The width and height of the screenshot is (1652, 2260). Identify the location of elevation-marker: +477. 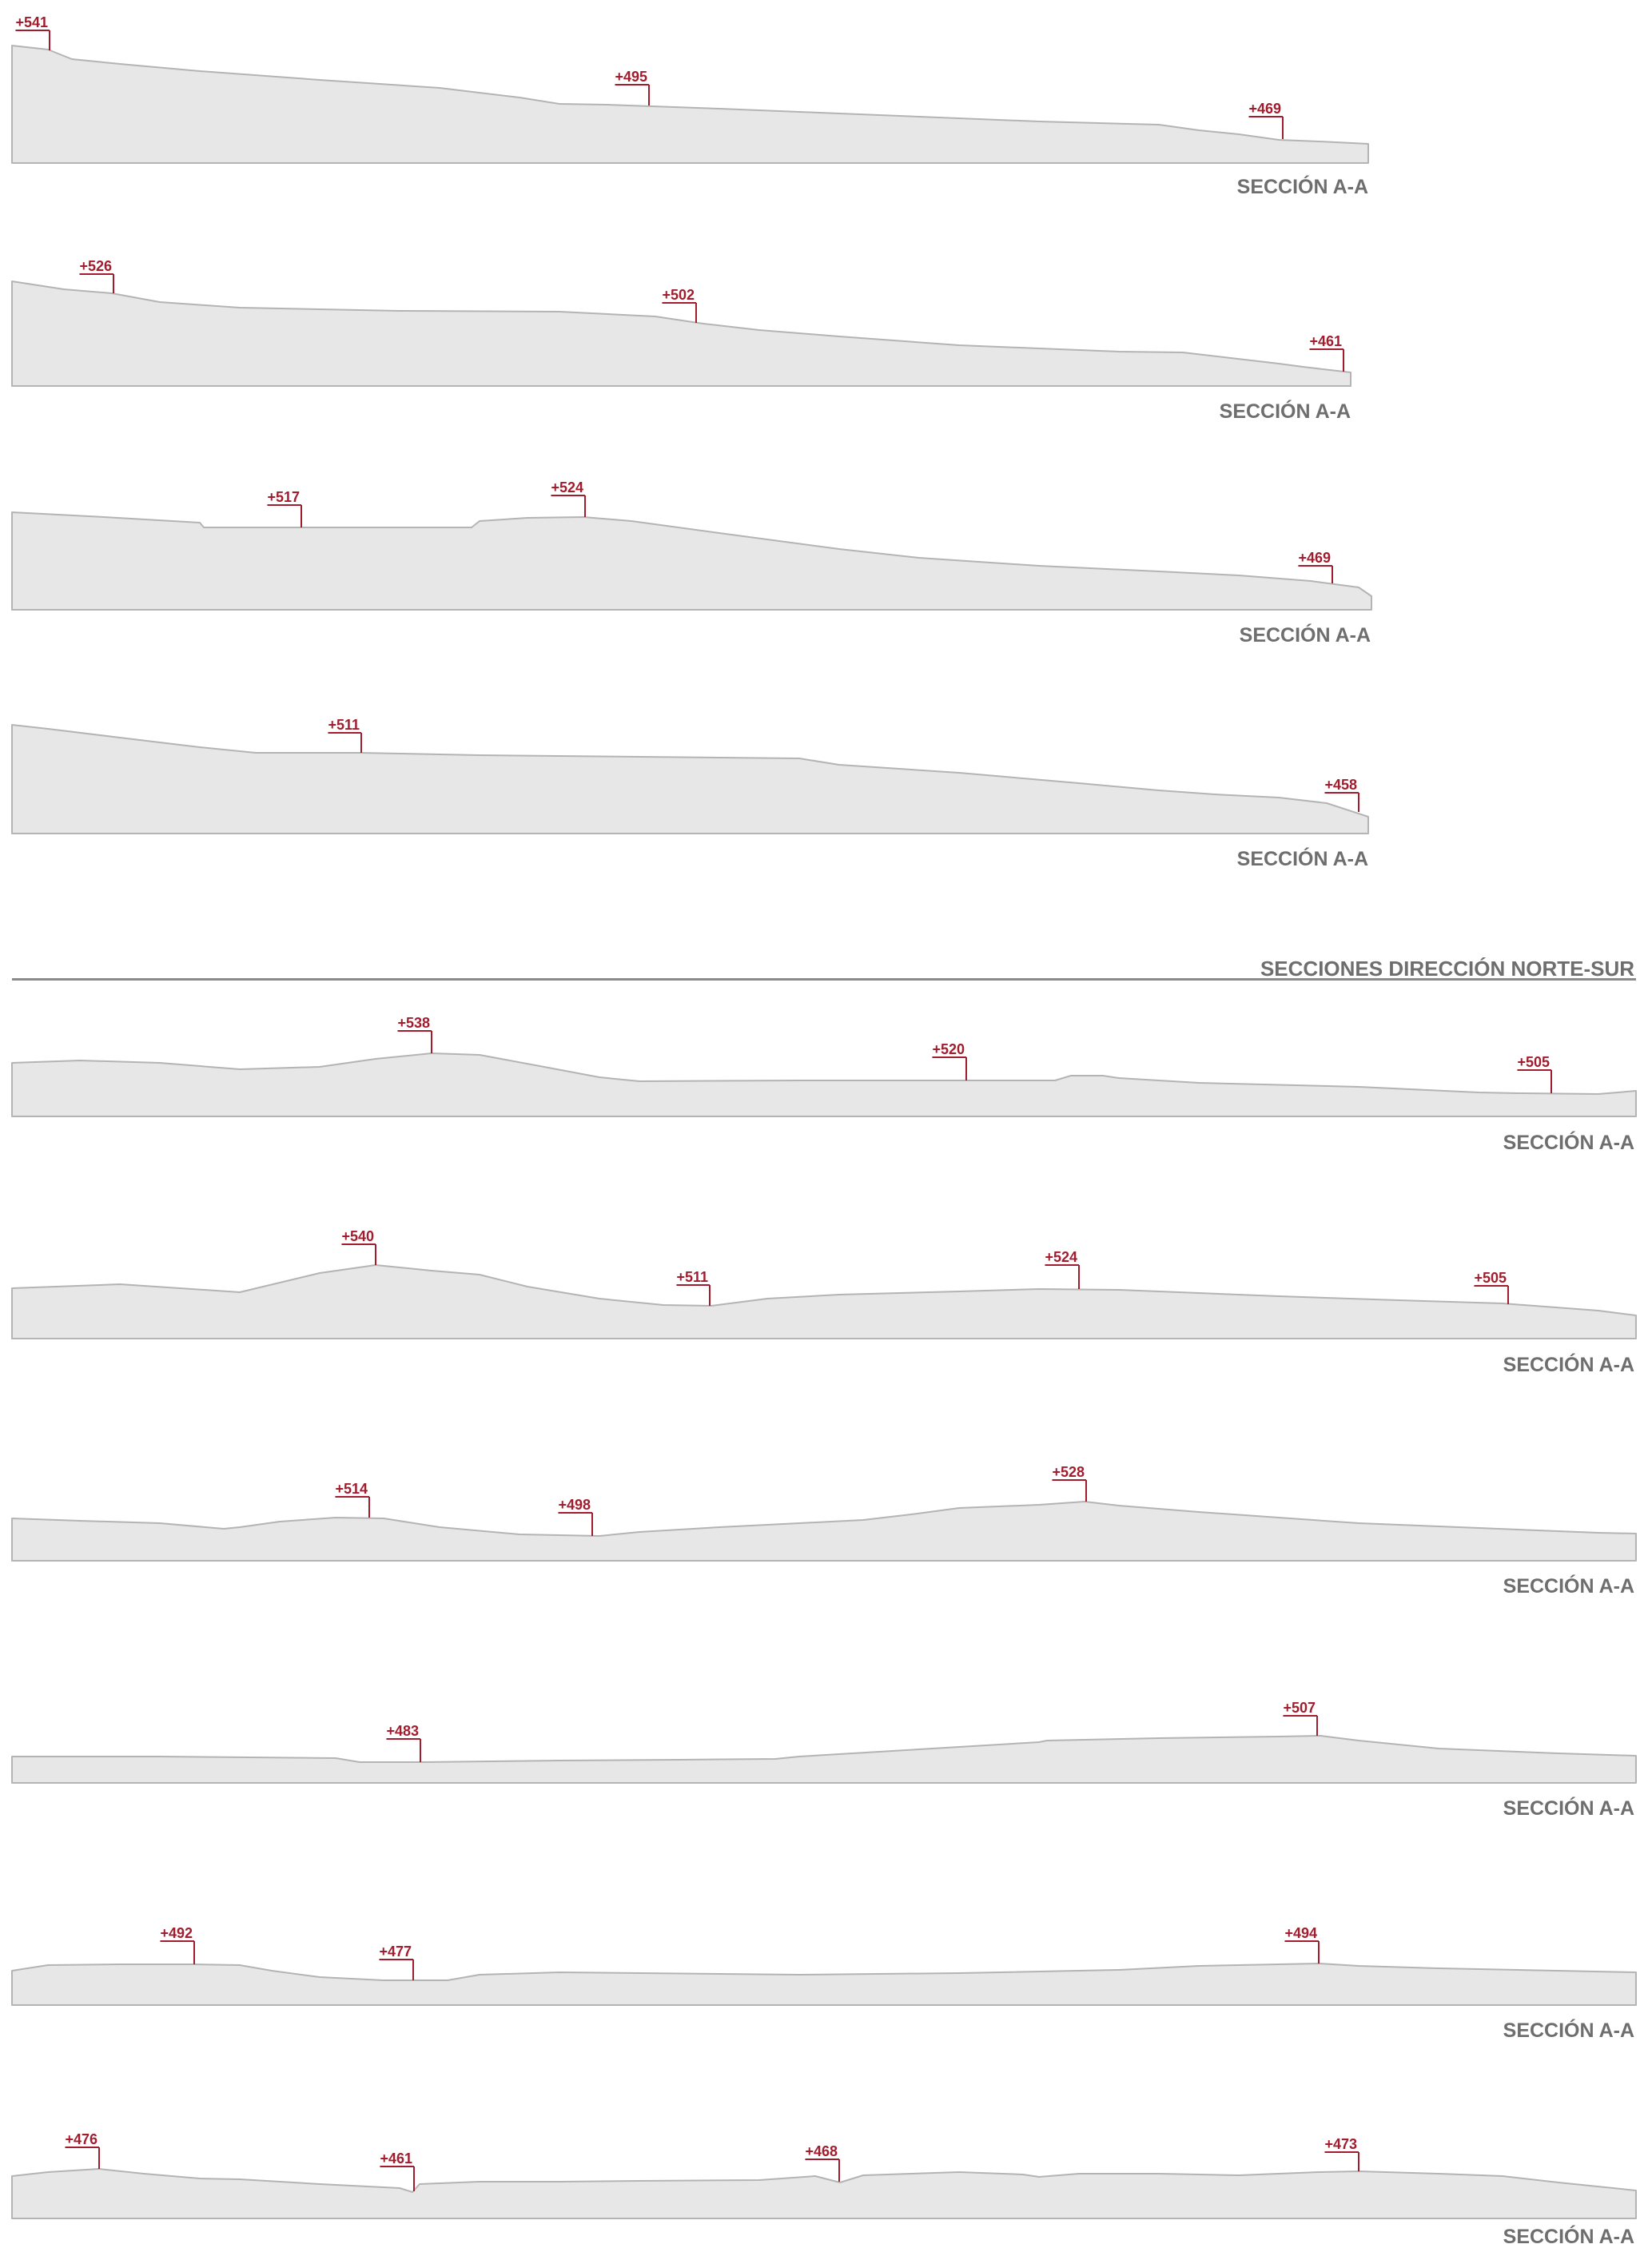
(396, 1962).